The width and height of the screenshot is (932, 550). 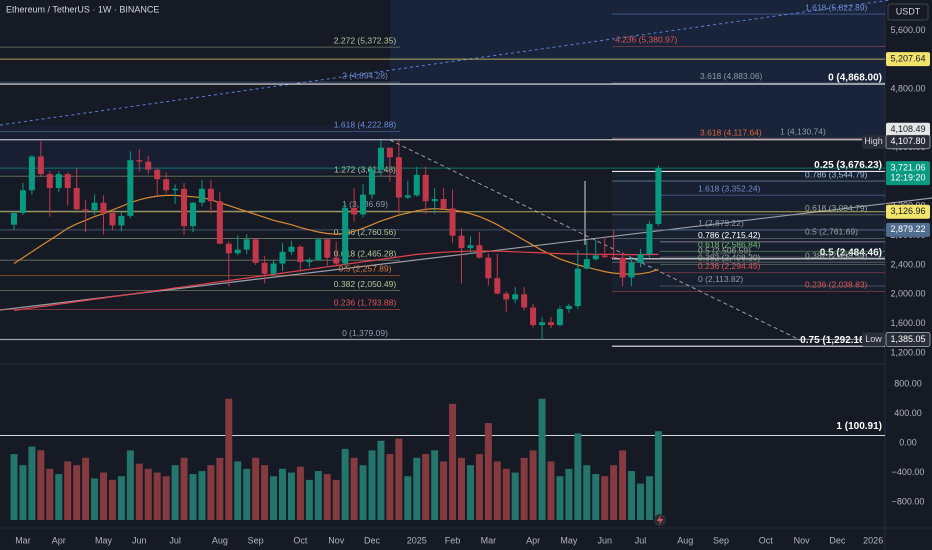 I want to click on fib-label: 1 (2,879.22), so click(x=721, y=223).